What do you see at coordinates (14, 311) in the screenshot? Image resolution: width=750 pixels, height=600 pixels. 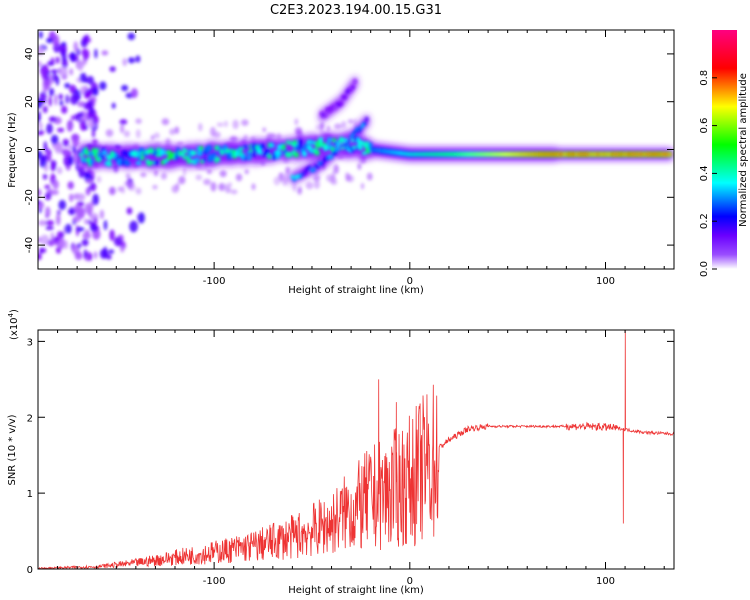 I see `snr-scale-close: )` at bounding box center [14, 311].